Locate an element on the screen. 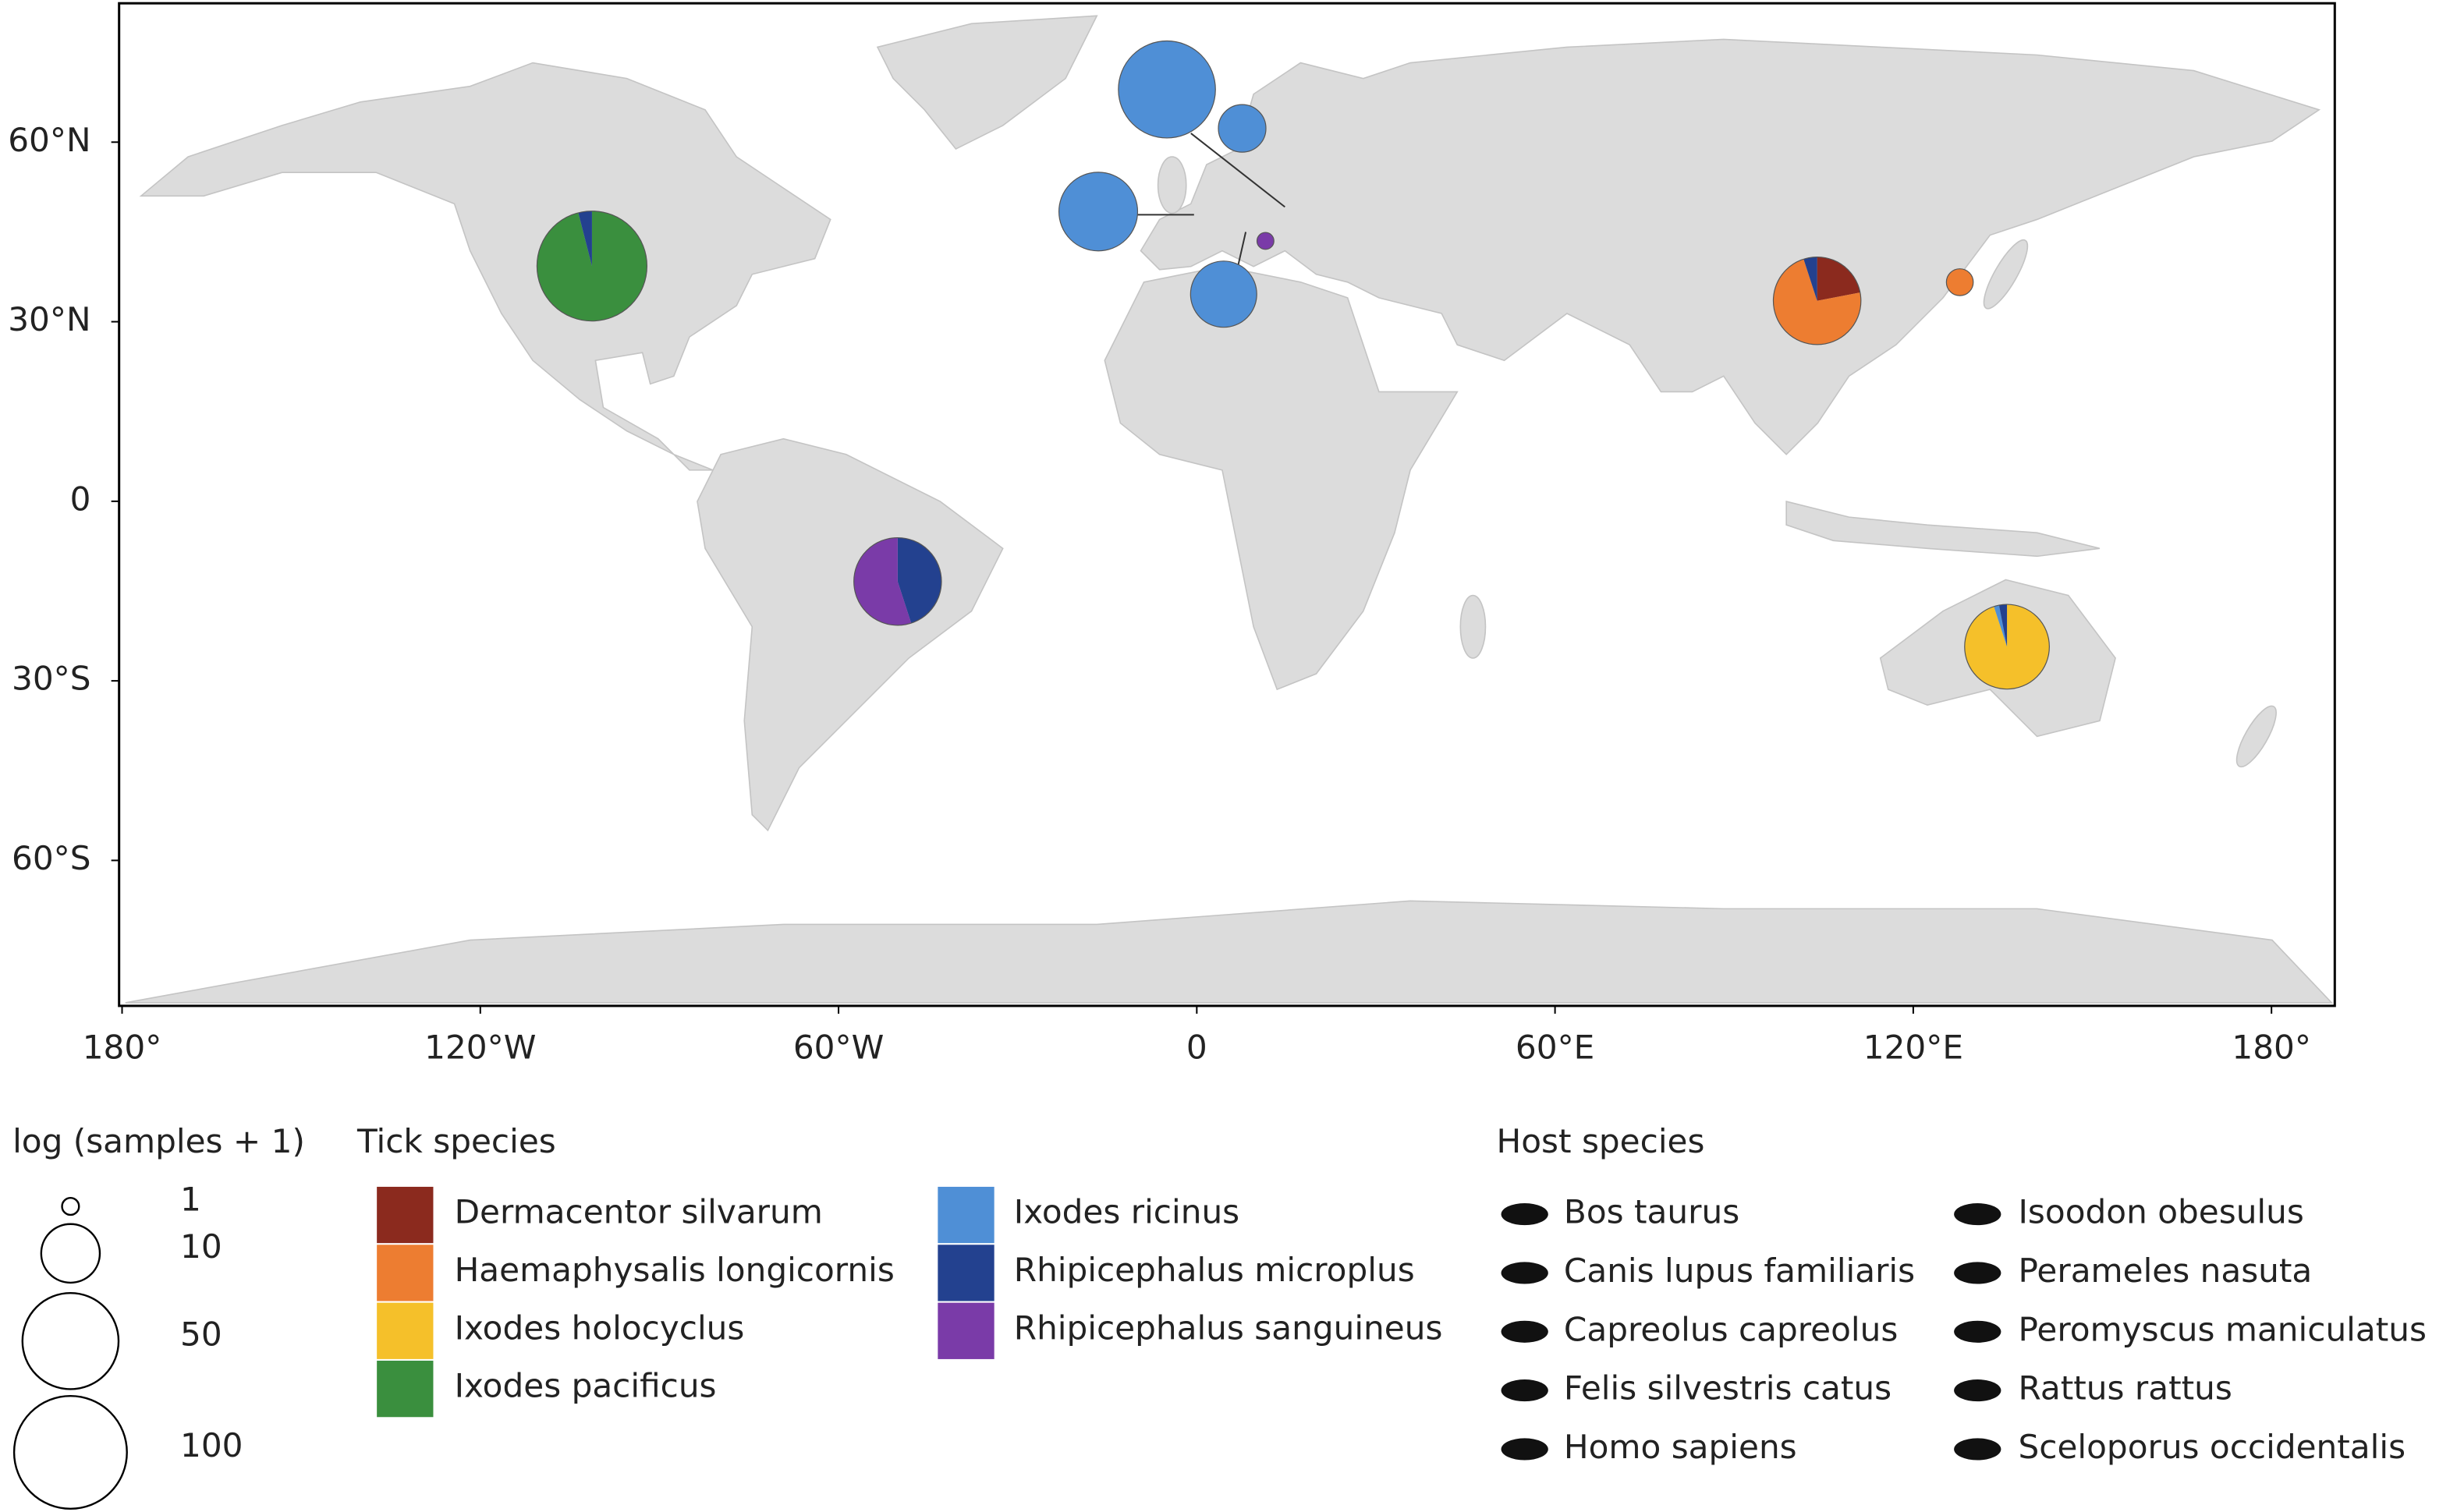 The height and width of the screenshot is (1512, 2457). x-tick-label: 60°E is located at coordinates (1555, 1048).